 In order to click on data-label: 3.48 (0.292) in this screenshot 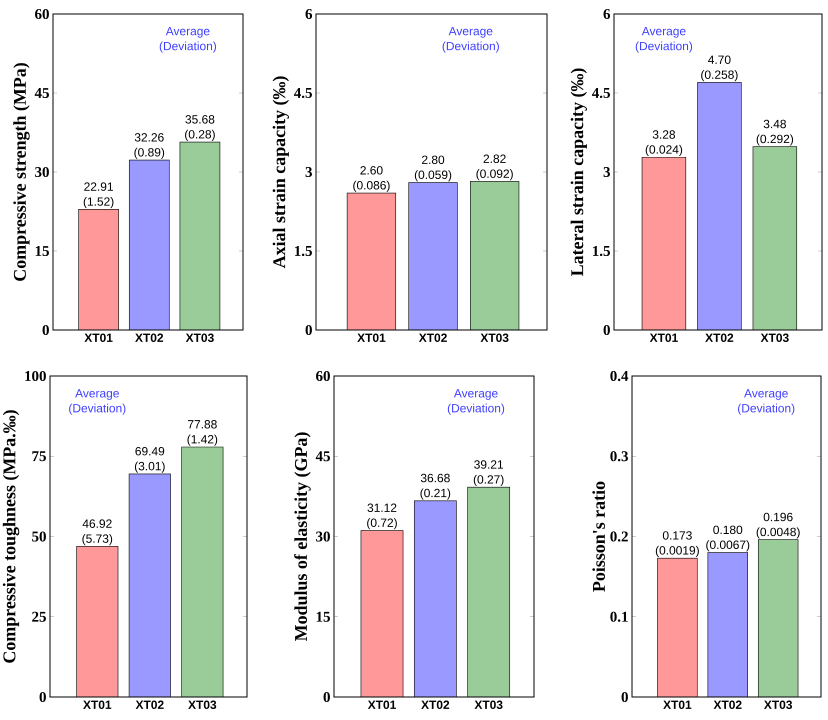, I will do `click(775, 133)`.